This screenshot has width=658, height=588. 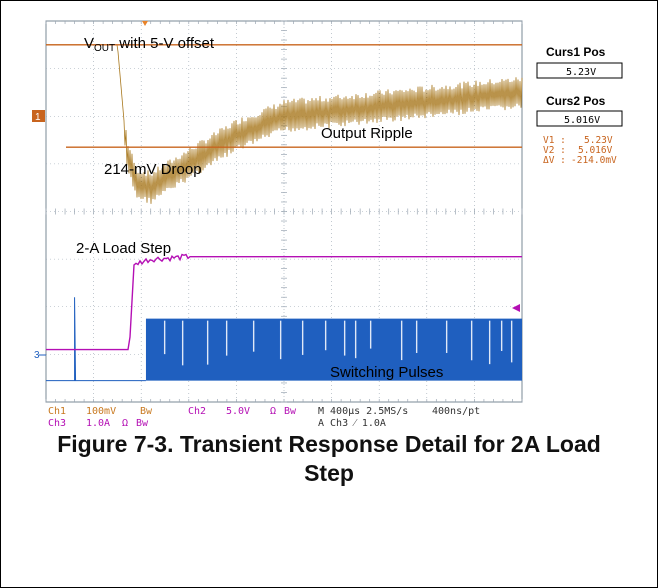 I want to click on curs1-value-box, so click(x=579, y=70).